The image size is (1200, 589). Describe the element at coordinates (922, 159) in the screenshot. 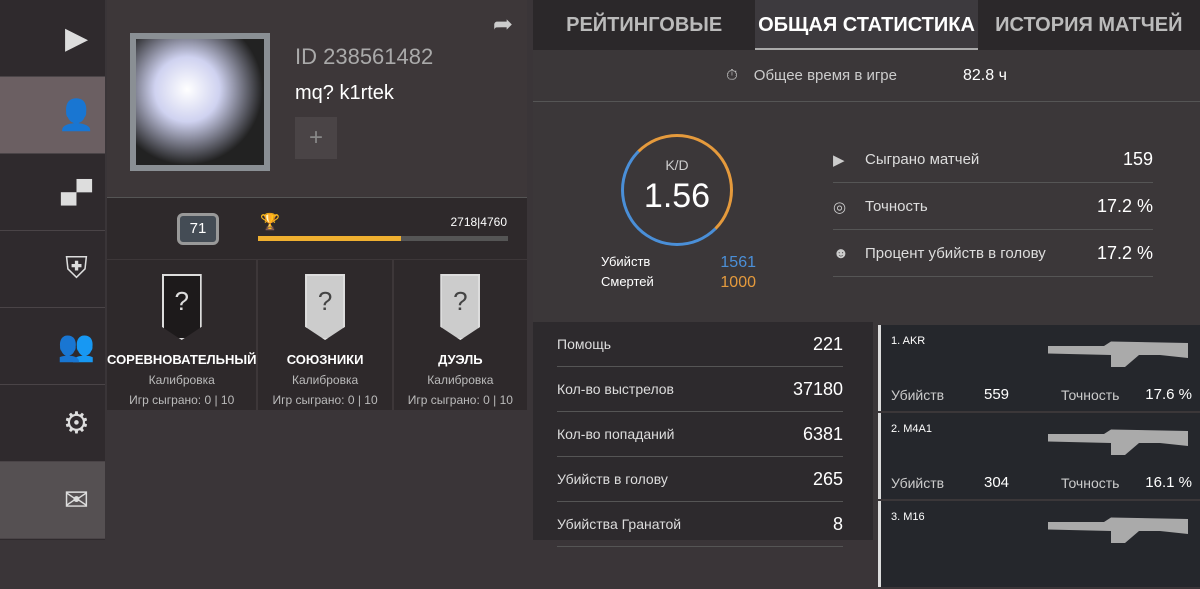

I see `stat-label: Сыграно матчей` at that location.